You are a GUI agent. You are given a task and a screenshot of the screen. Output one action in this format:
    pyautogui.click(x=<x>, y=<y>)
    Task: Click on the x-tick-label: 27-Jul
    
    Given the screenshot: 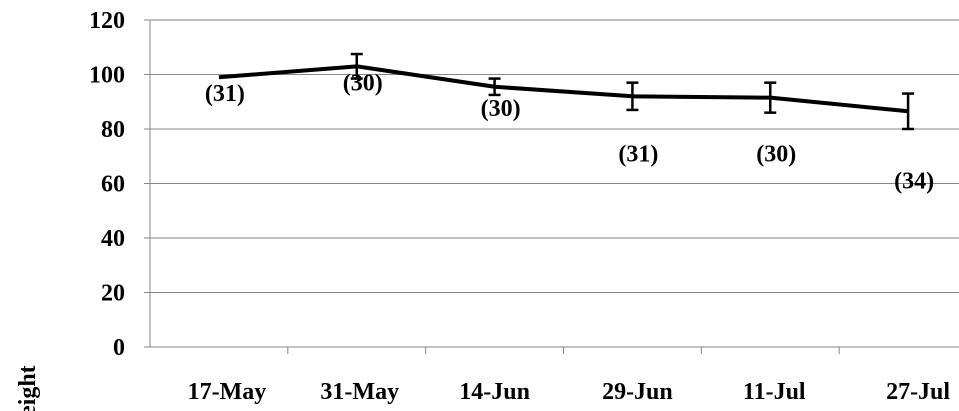 What is the action you would take?
    pyautogui.click(x=918, y=392)
    